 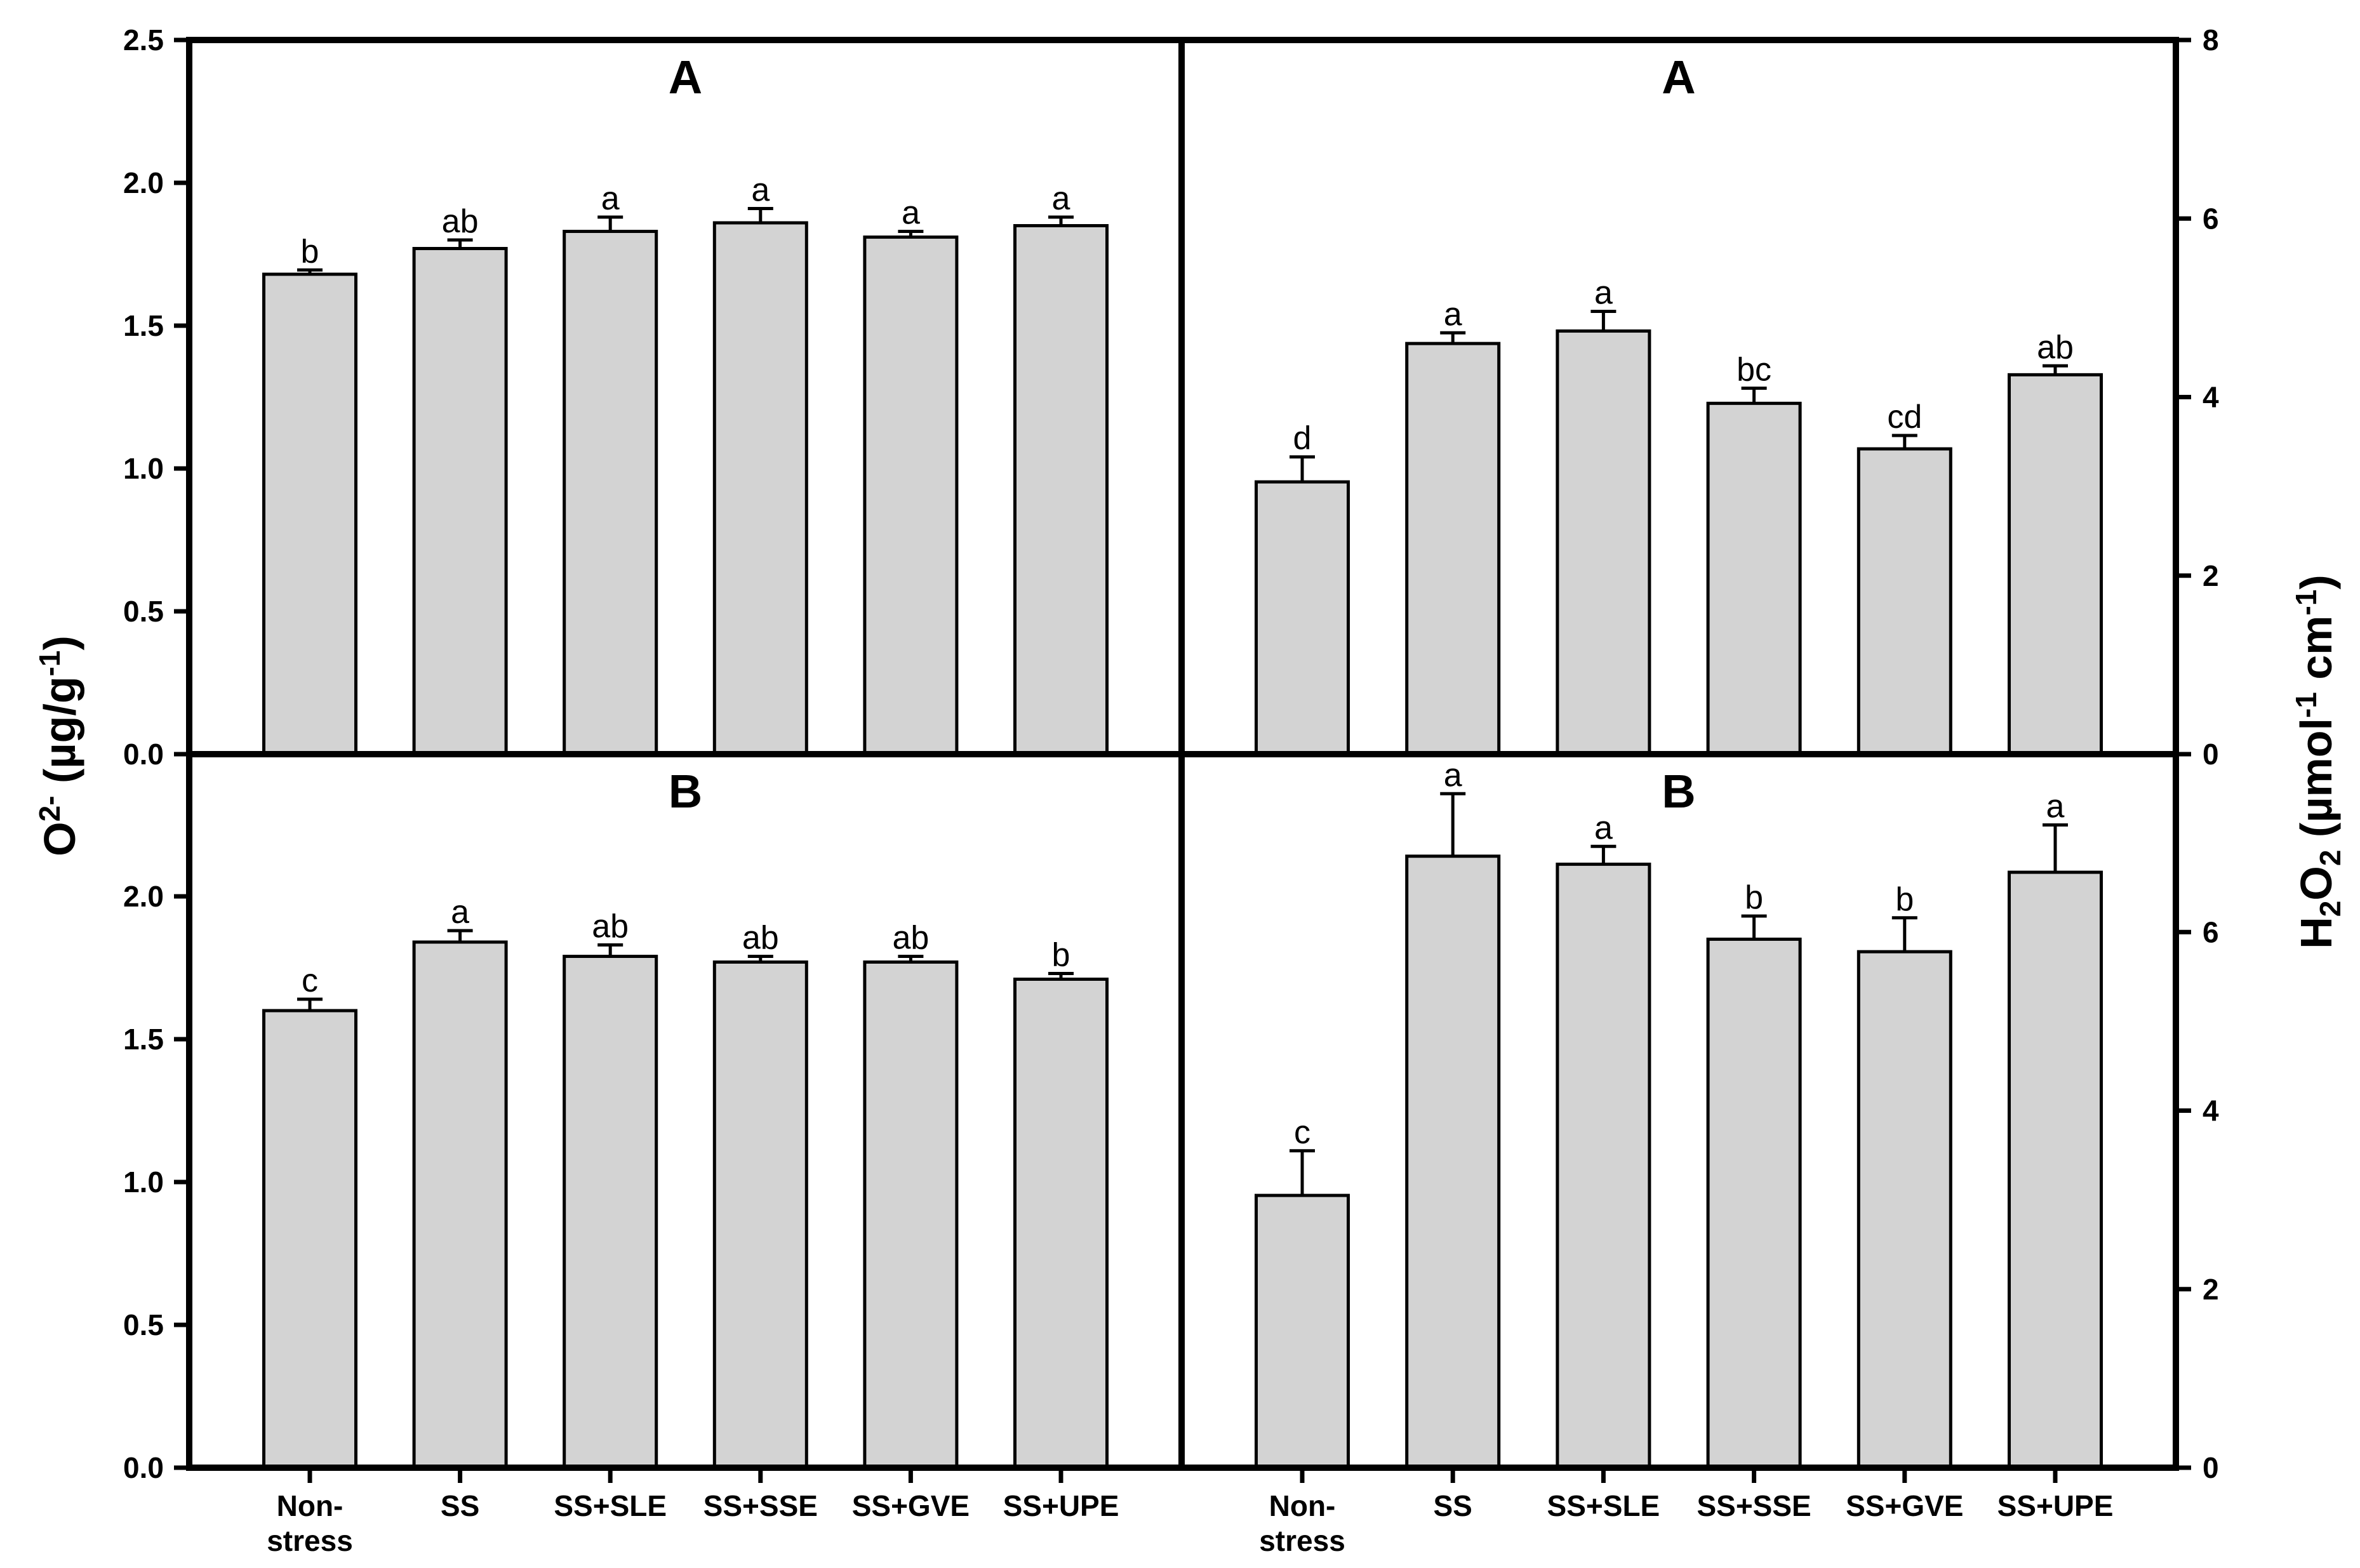 What do you see at coordinates (1904, 601) in the screenshot?
I see `bar-h2o2-panel-A-ss+gve` at bounding box center [1904, 601].